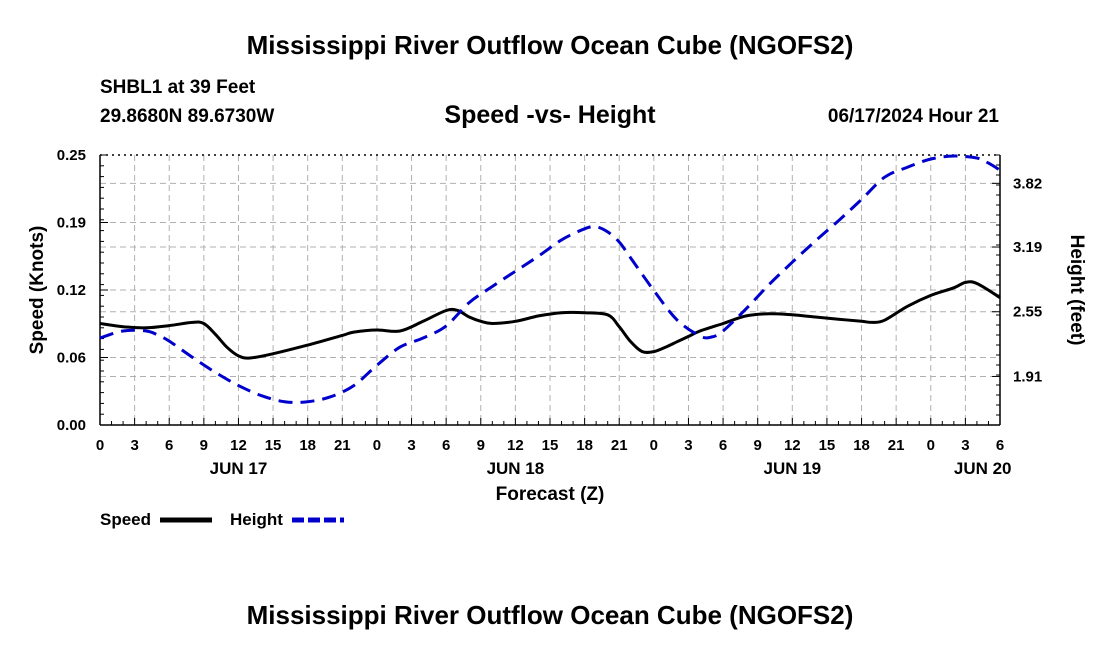  Describe the element at coordinates (71, 358) in the screenshot. I see `y-tick-label: 0.06` at that location.